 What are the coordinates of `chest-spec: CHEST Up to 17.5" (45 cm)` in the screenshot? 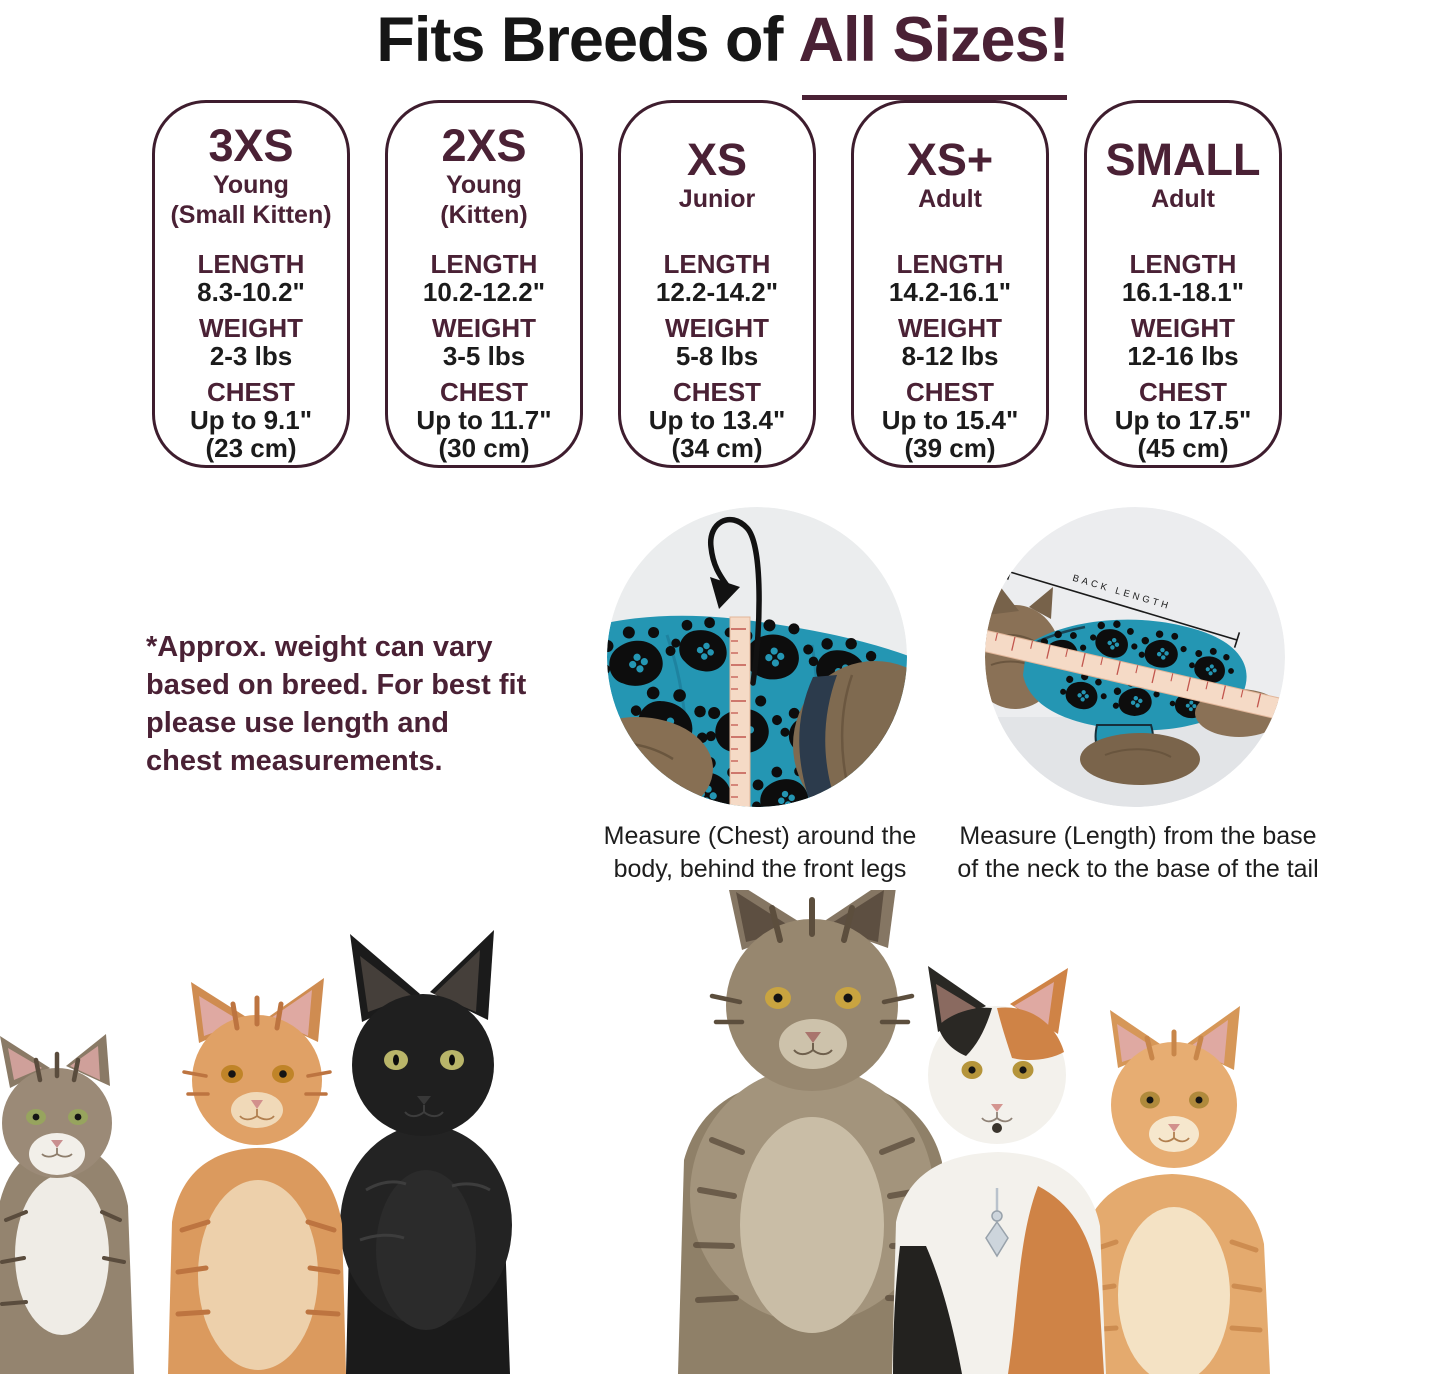 It's located at (1183, 420).